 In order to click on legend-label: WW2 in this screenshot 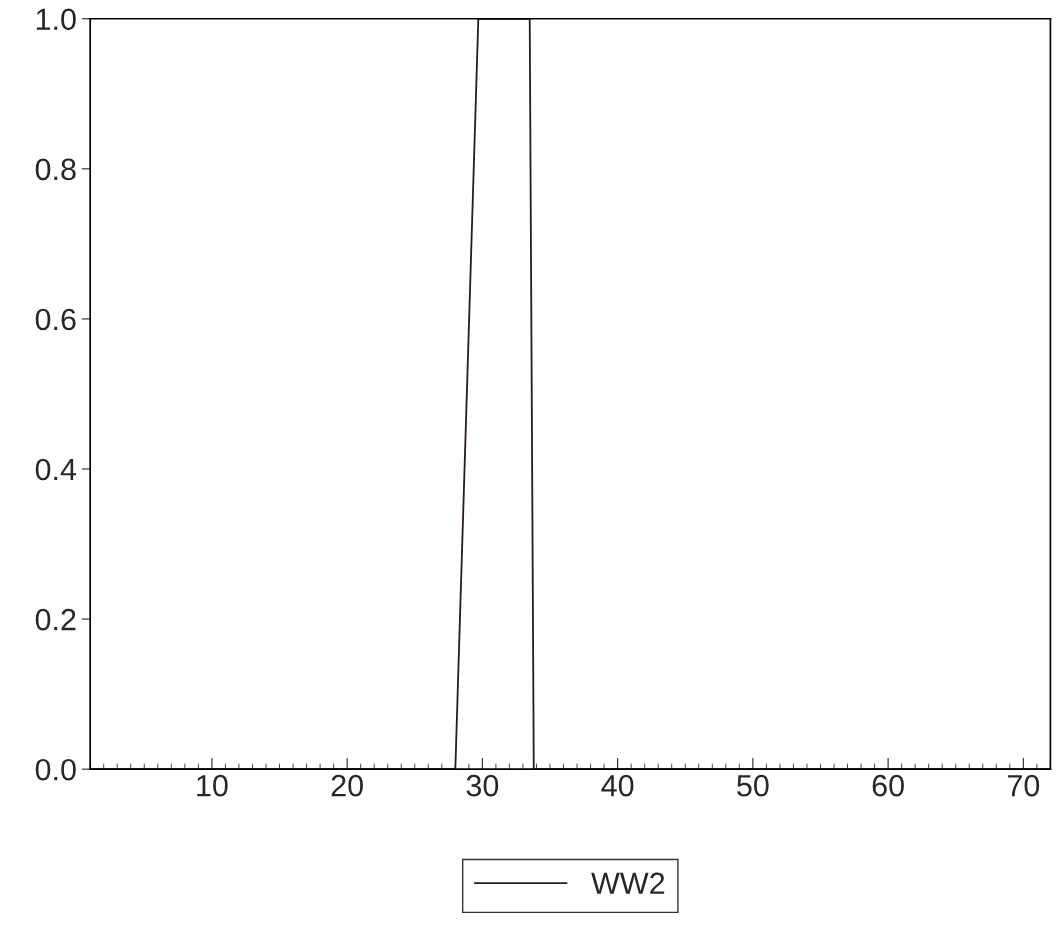, I will do `click(628, 883)`.